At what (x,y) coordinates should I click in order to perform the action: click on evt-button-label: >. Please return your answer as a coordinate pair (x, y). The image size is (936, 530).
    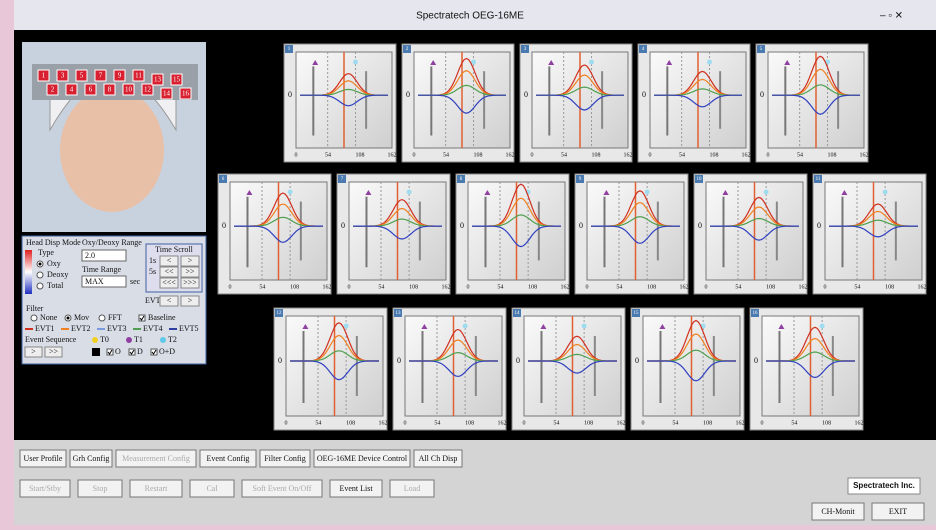
    Looking at the image, I should click on (190, 300).